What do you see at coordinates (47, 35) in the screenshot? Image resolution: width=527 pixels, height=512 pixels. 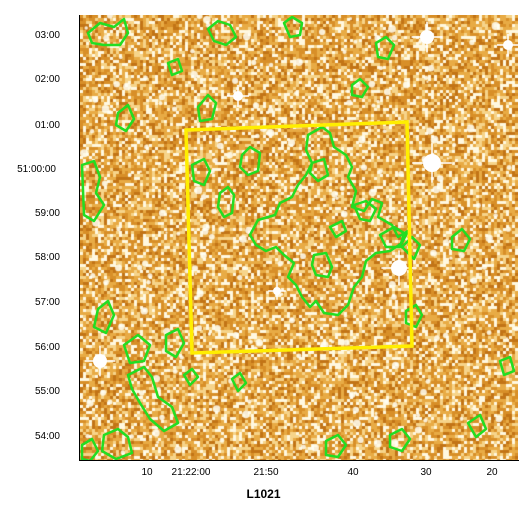 I see `dec-tick-label: 03:00` at bounding box center [47, 35].